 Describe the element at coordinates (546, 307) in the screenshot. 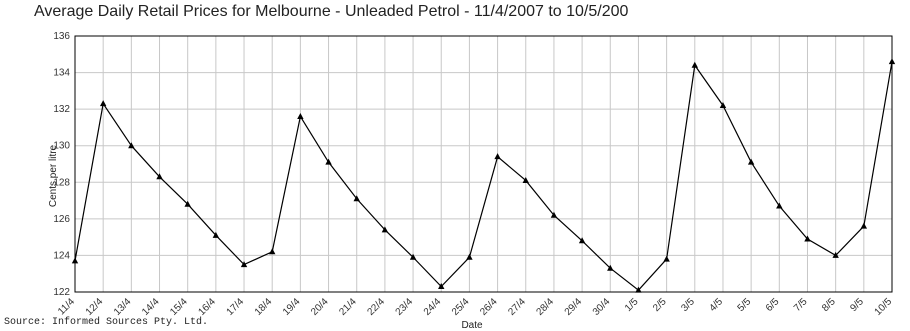

I see `x-tick-label: 28/4` at that location.